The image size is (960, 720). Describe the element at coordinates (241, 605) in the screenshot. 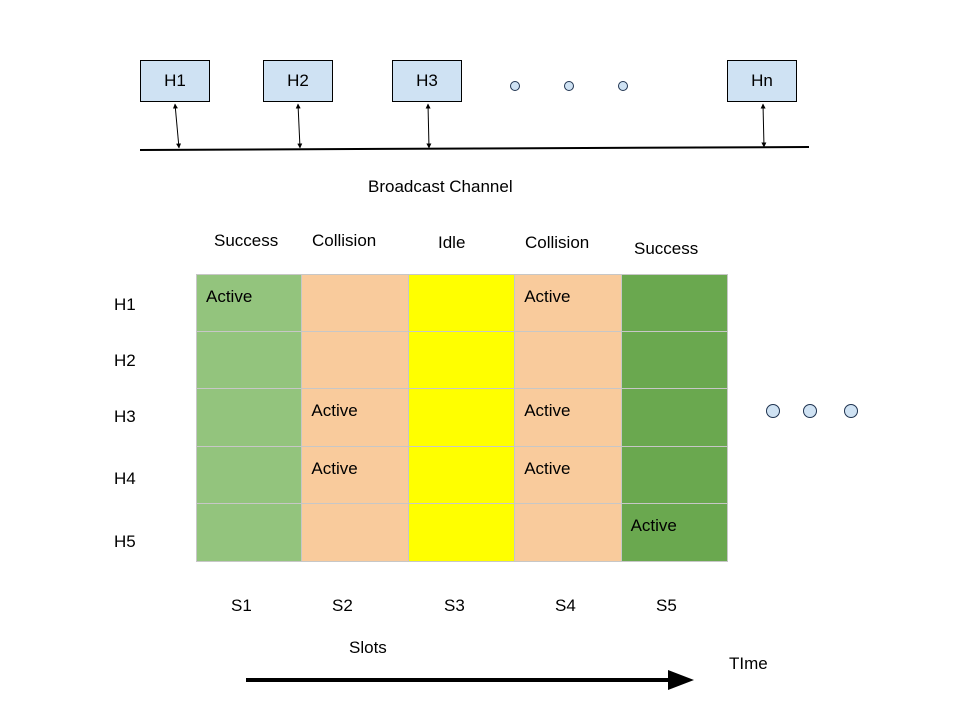

I see `slot-label: S1` at that location.